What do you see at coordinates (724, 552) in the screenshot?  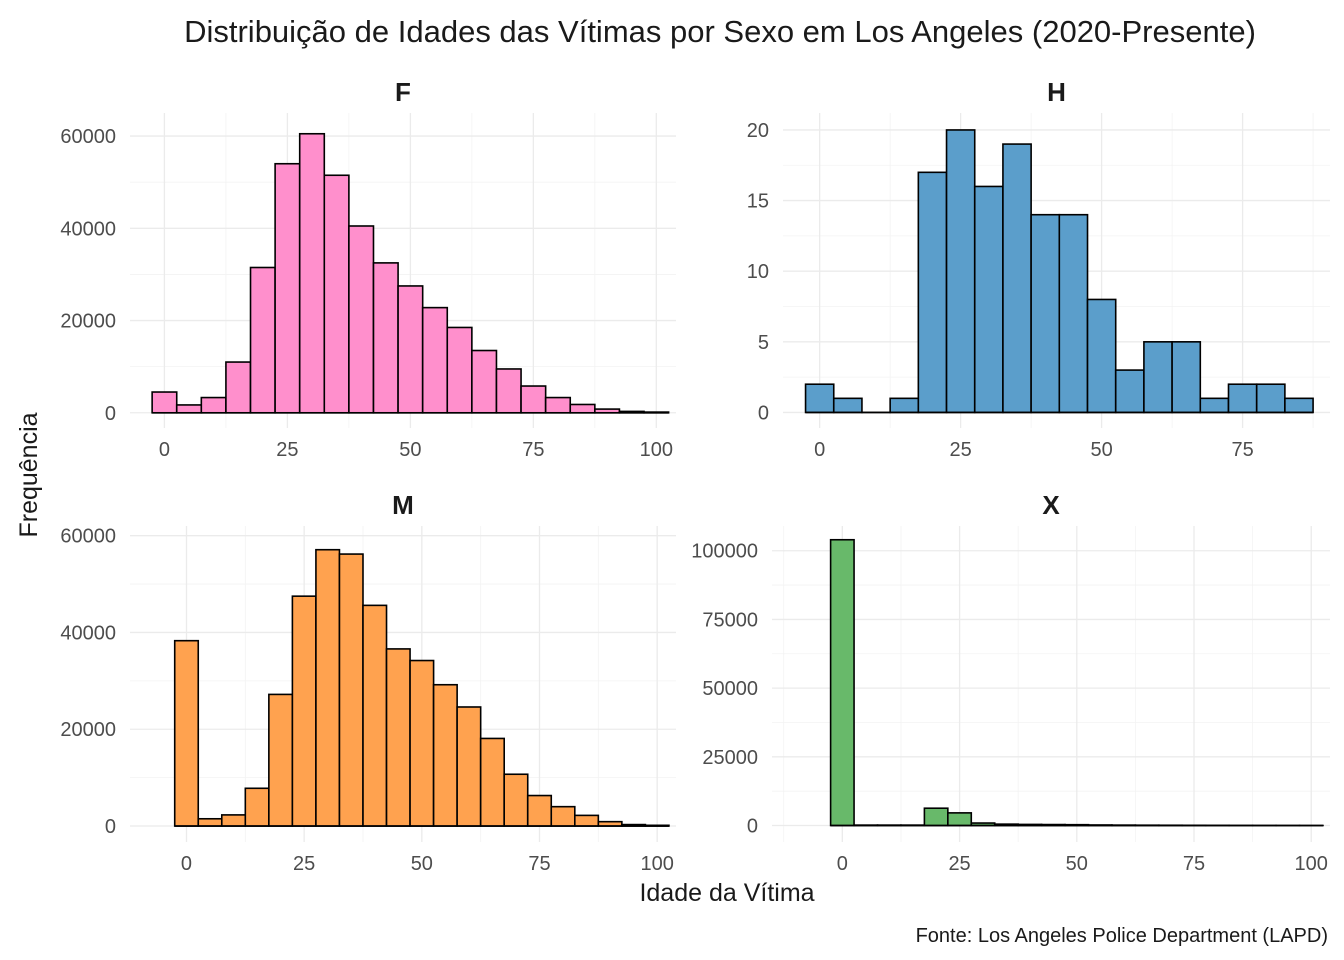 I see `y-tick-label: 100000` at bounding box center [724, 552].